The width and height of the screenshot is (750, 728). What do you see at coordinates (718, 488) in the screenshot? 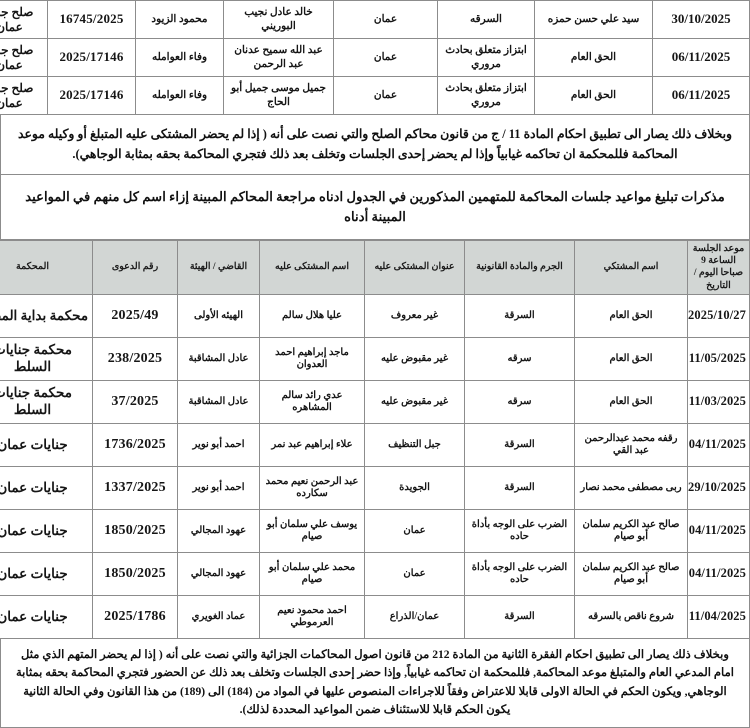
I see `cell-session-date: 29/10/2025` at bounding box center [718, 488].